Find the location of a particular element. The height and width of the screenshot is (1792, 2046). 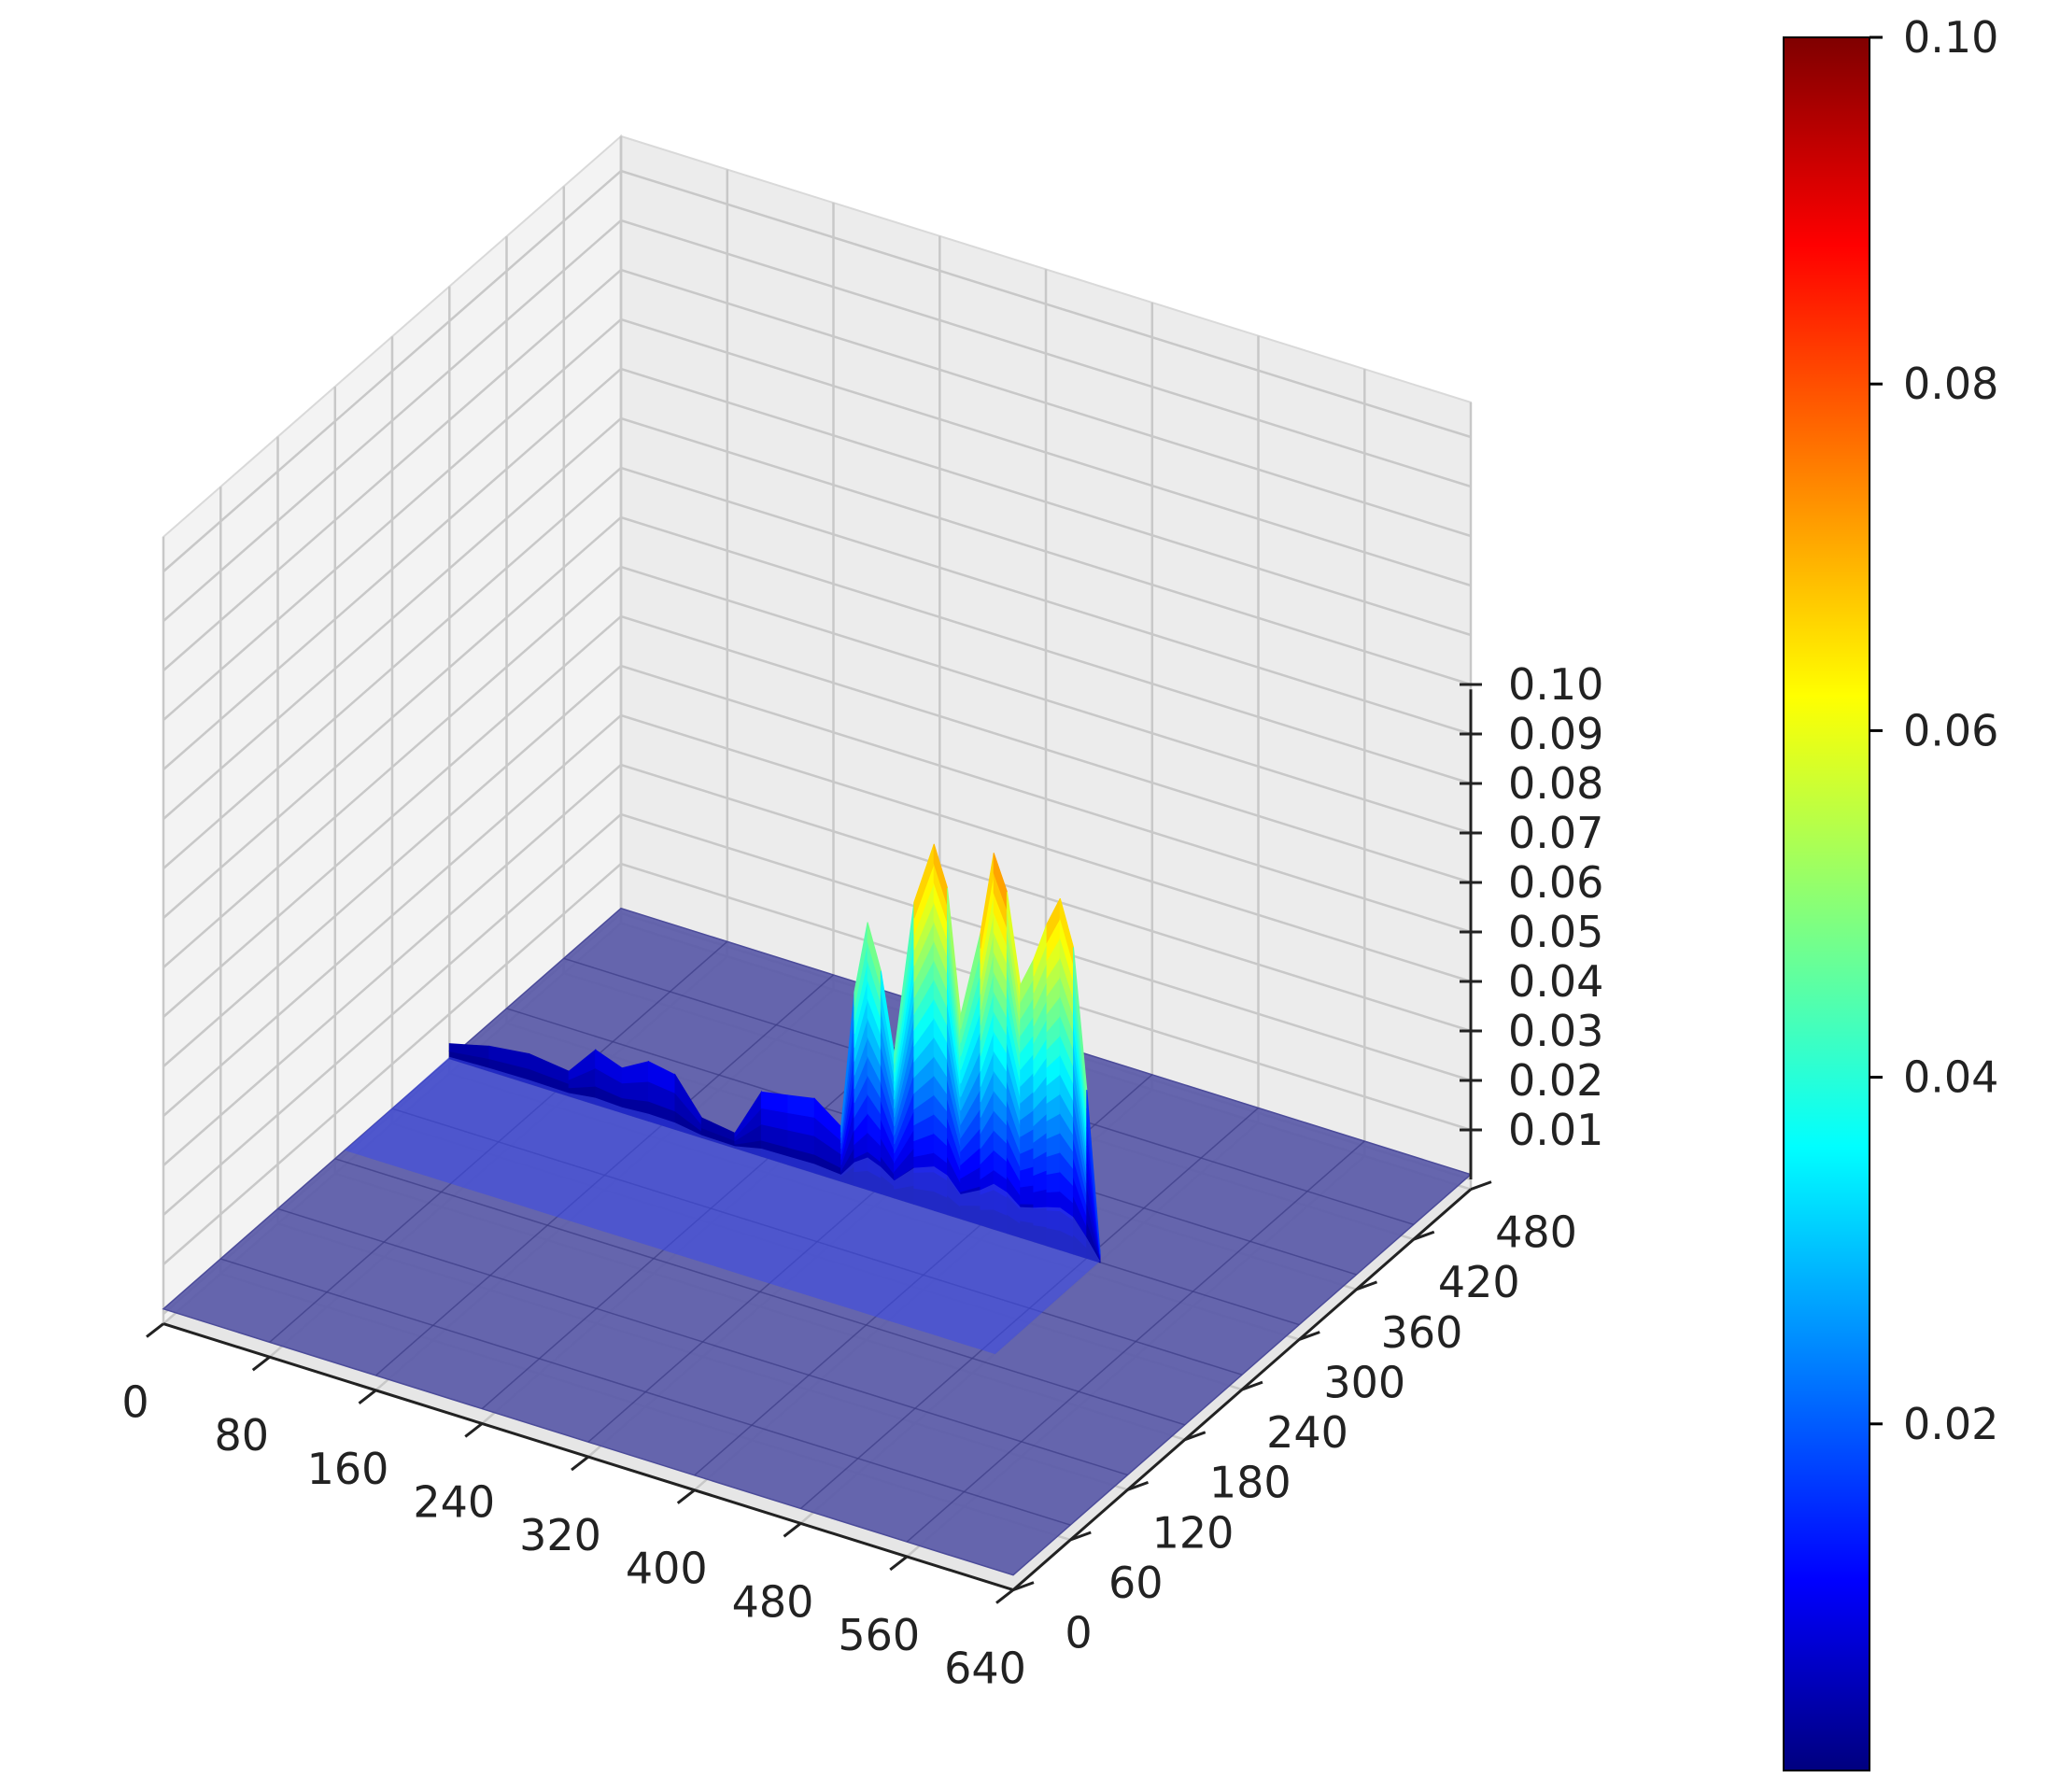

surface-ridge-skirt is located at coordinates (722, 1205).